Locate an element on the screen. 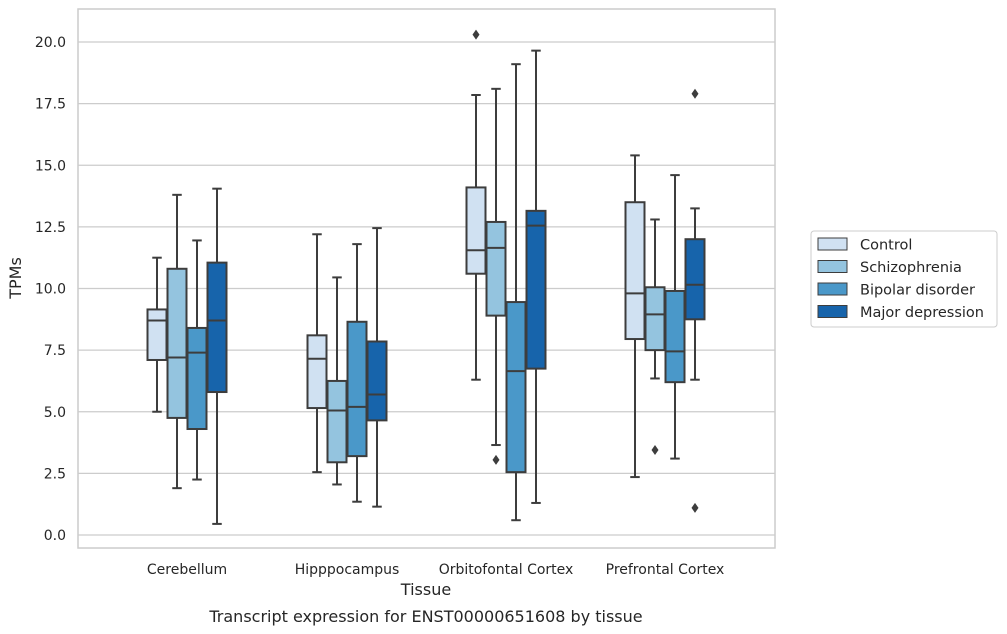 The height and width of the screenshot is (634, 1007). x-tick-label: Cerebellum is located at coordinates (187, 570).